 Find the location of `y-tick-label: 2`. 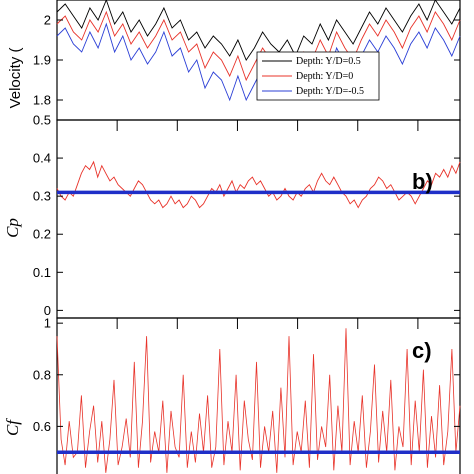

y-tick-label: 2 is located at coordinates (47, 20).